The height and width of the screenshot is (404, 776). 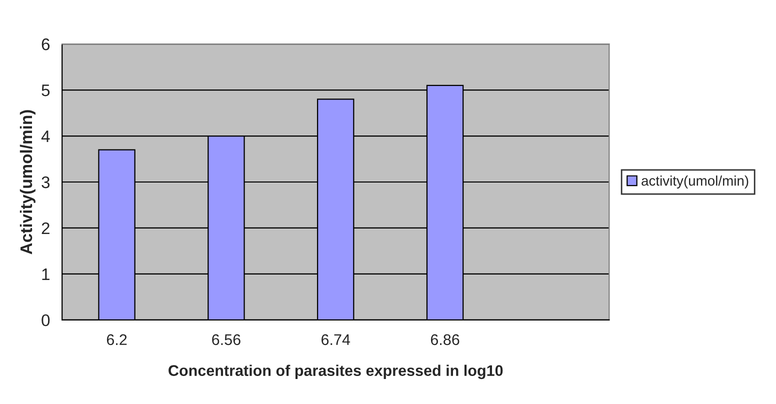 I want to click on y-tick-label: 3, so click(x=46, y=182).